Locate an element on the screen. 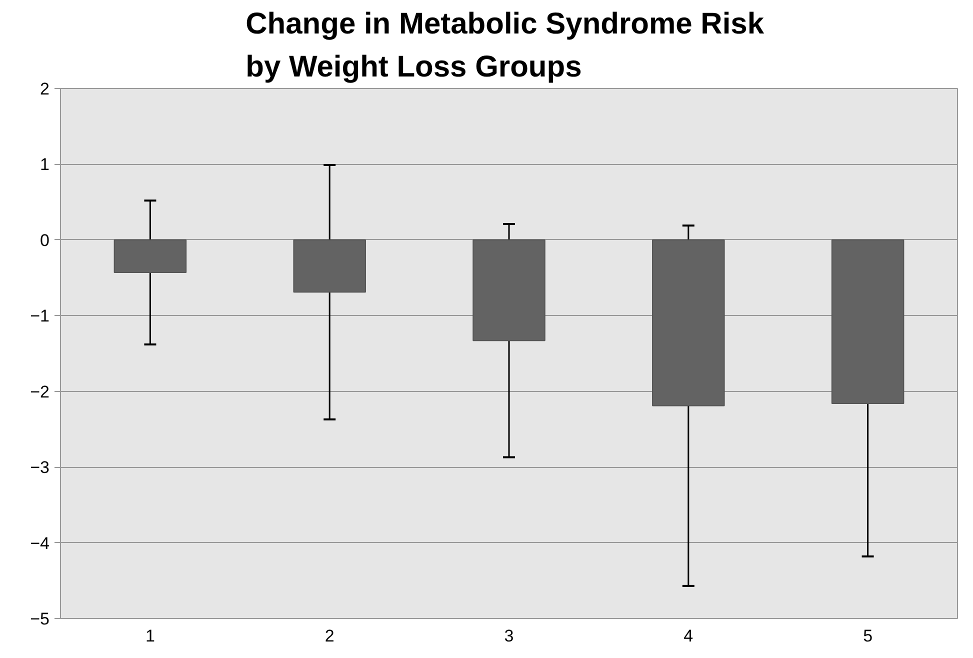  y-tick-label: 1 is located at coordinates (45, 164).